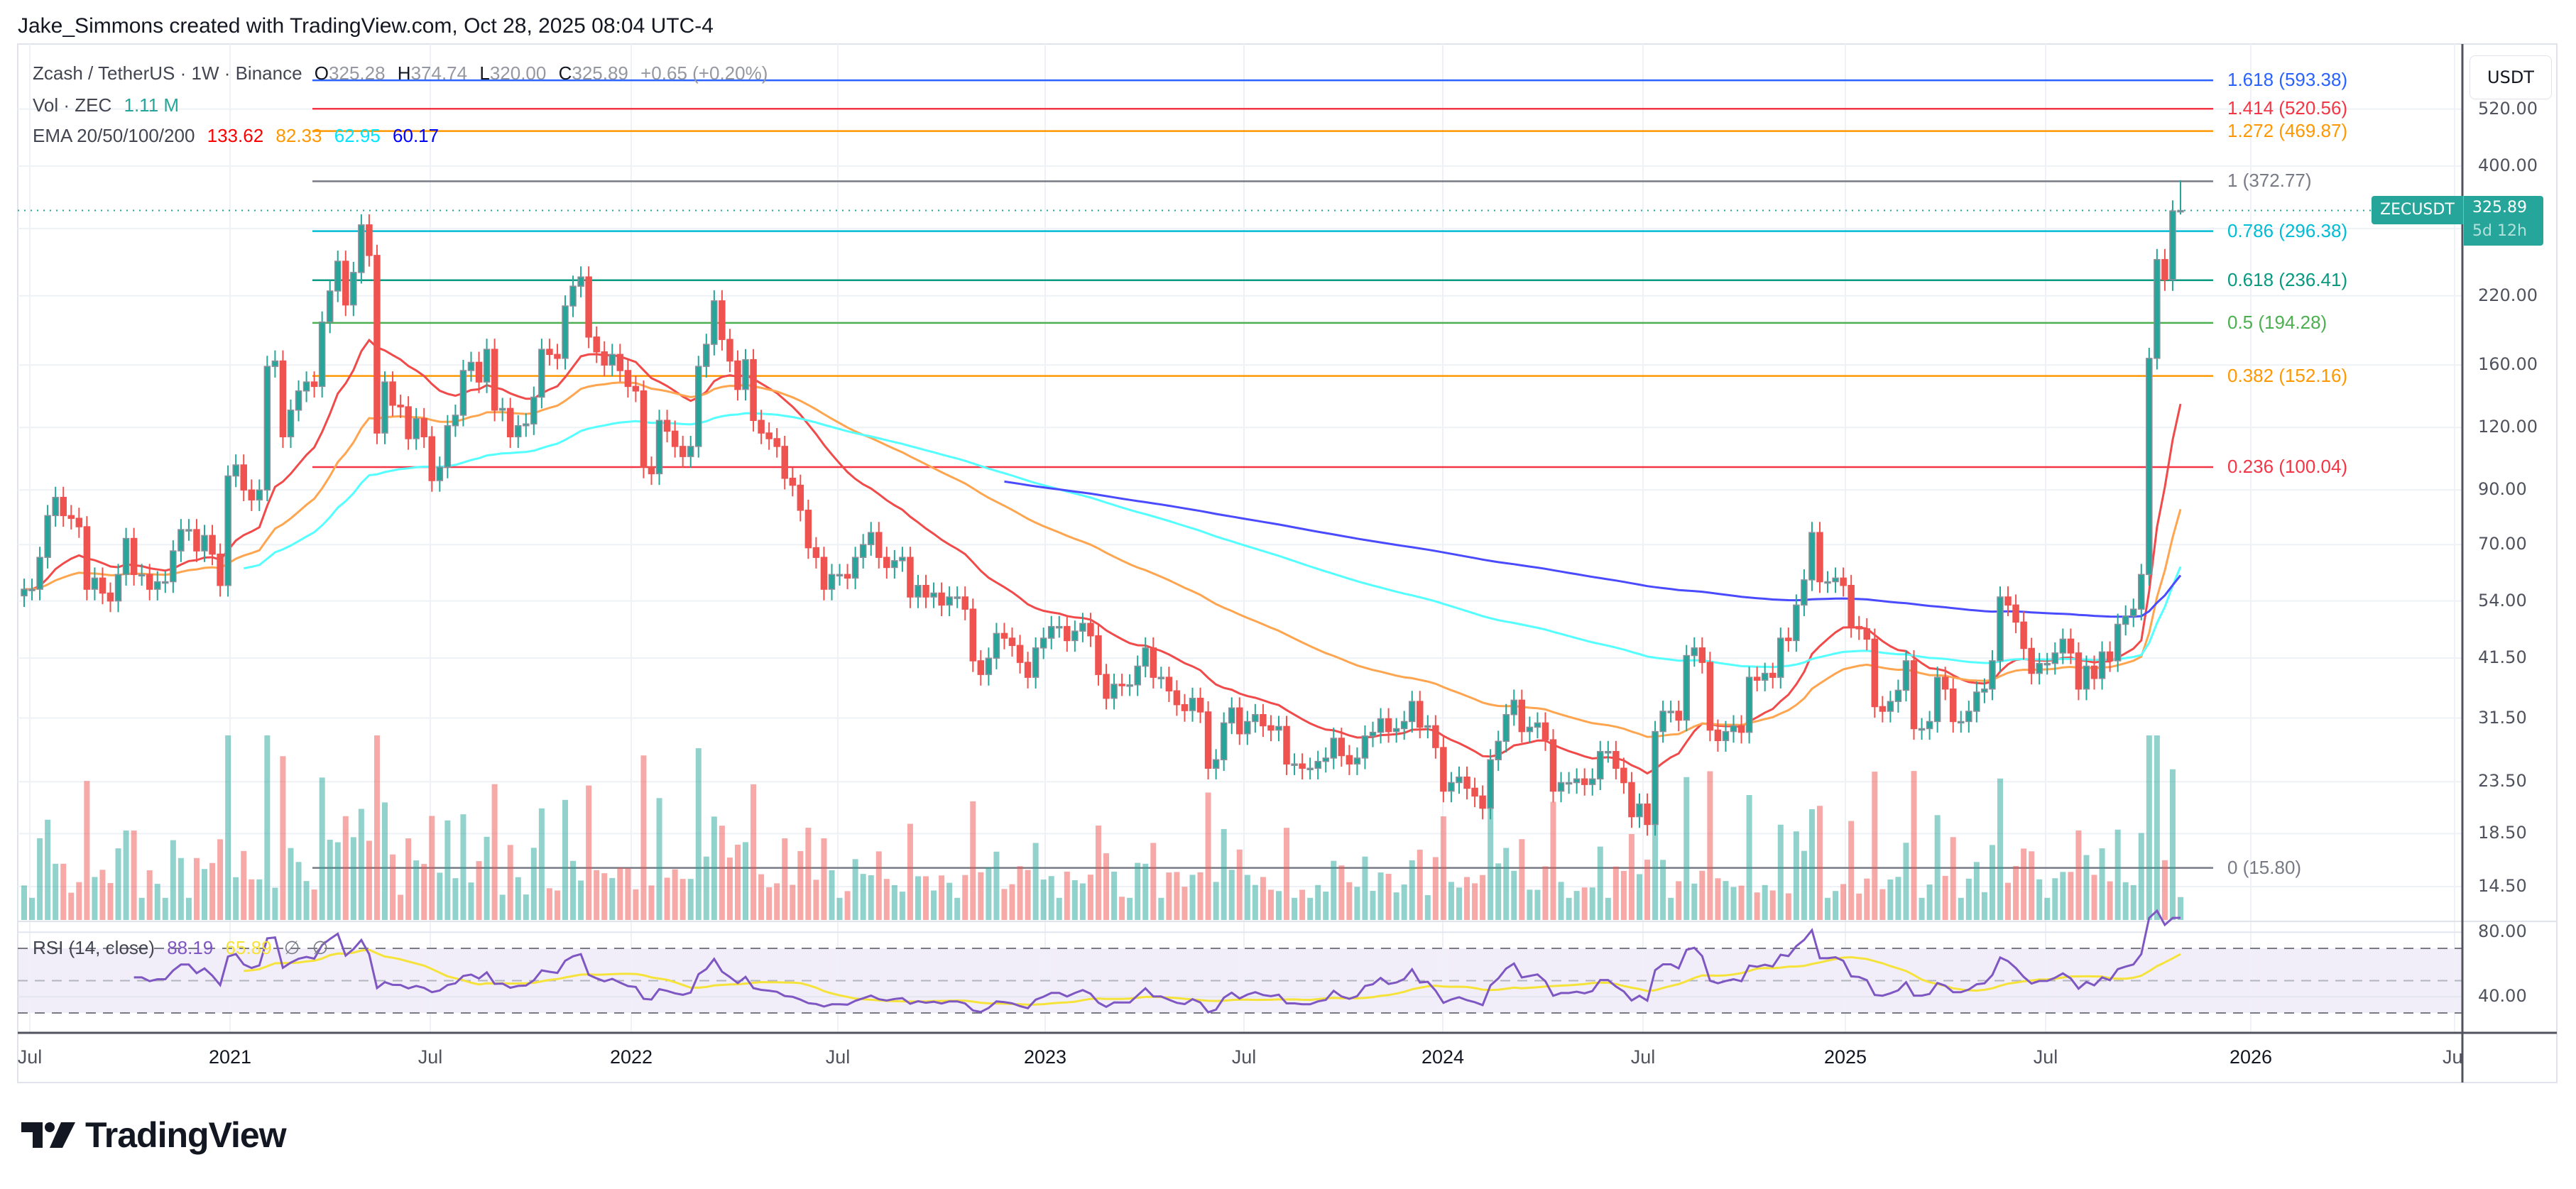 Image resolution: width=2576 pixels, height=1189 pixels. I want to click on fib-level-label: 1.272 (469.87), so click(2287, 130).